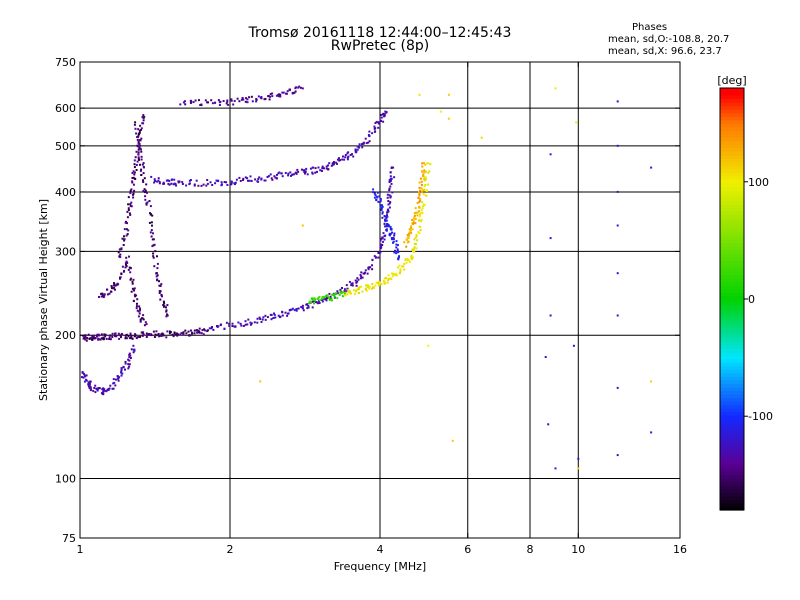 The width and height of the screenshot is (800, 600). I want to click on x-tick-label: 8, so click(530, 549).